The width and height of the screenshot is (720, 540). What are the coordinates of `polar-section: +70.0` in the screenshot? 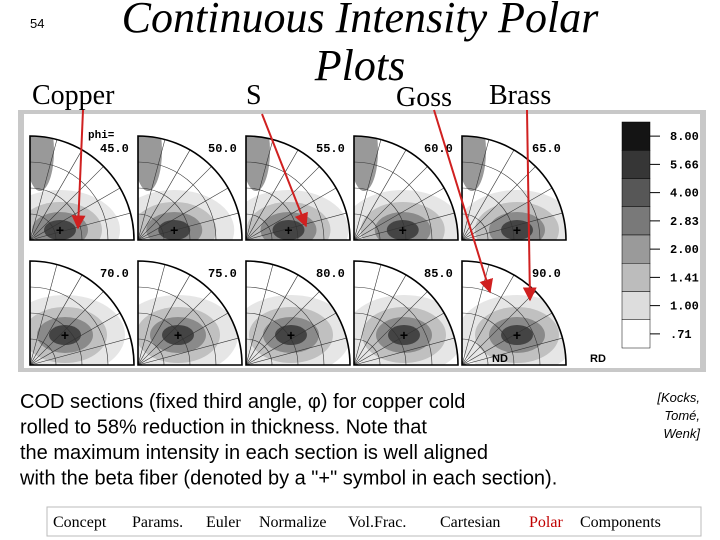 It's located at (82, 313).